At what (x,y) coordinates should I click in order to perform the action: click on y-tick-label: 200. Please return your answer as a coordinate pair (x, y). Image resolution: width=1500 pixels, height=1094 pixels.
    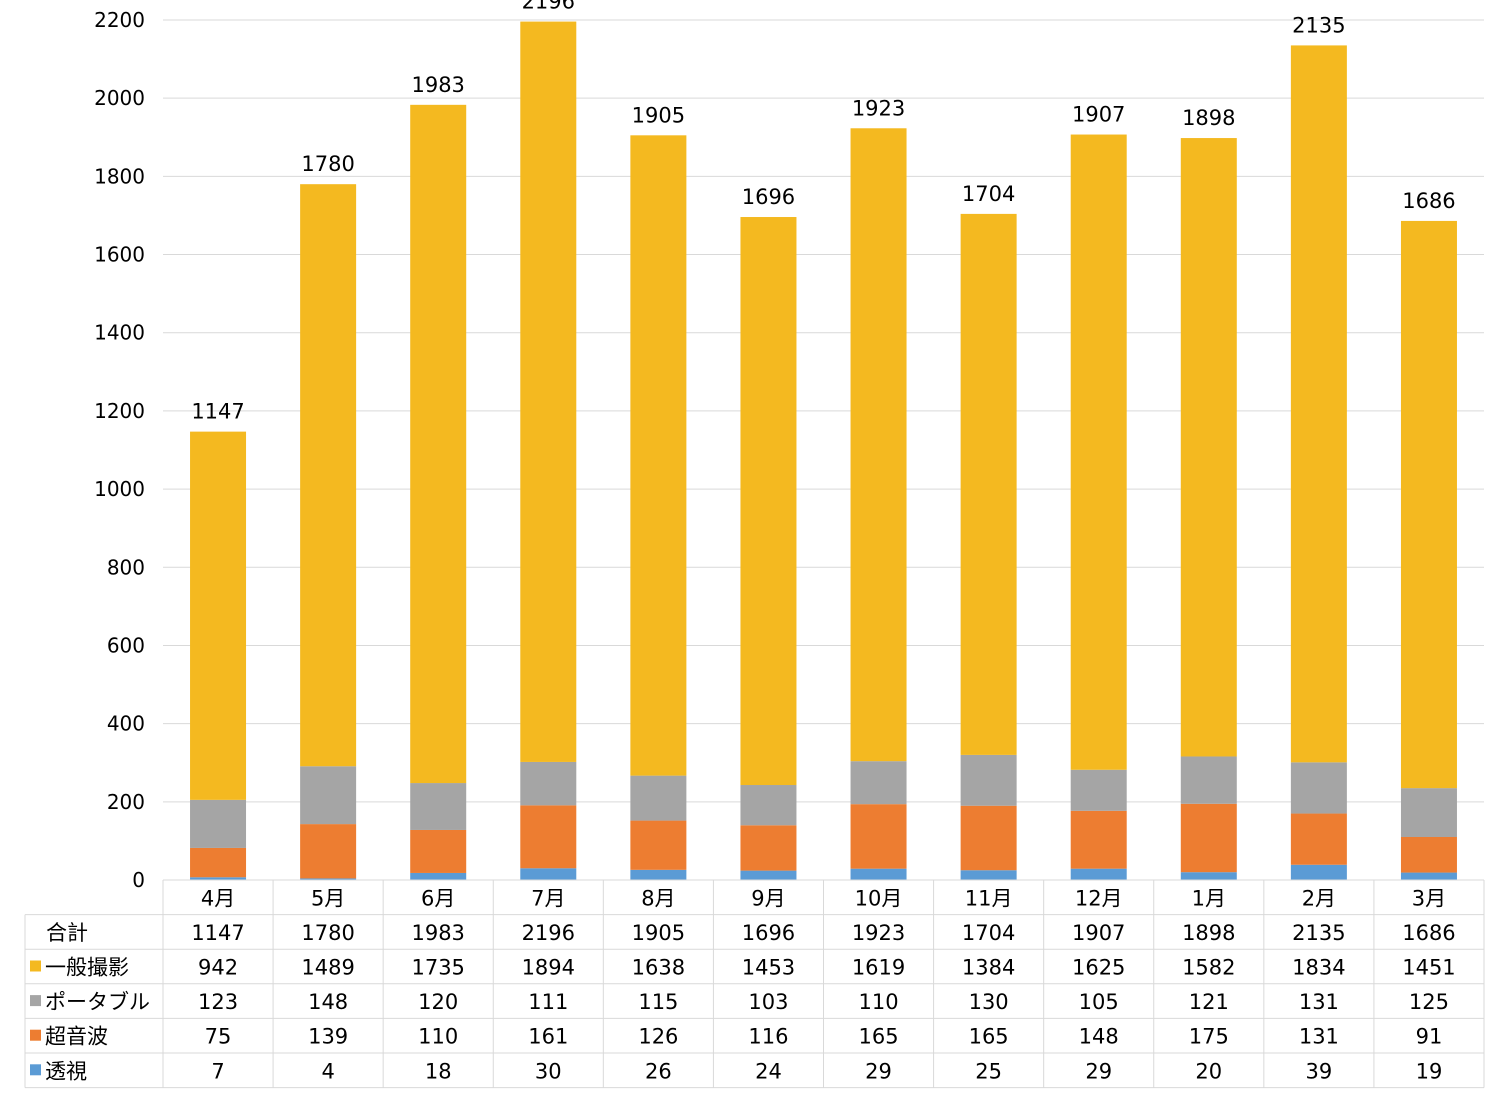
    Looking at the image, I should click on (126, 802).